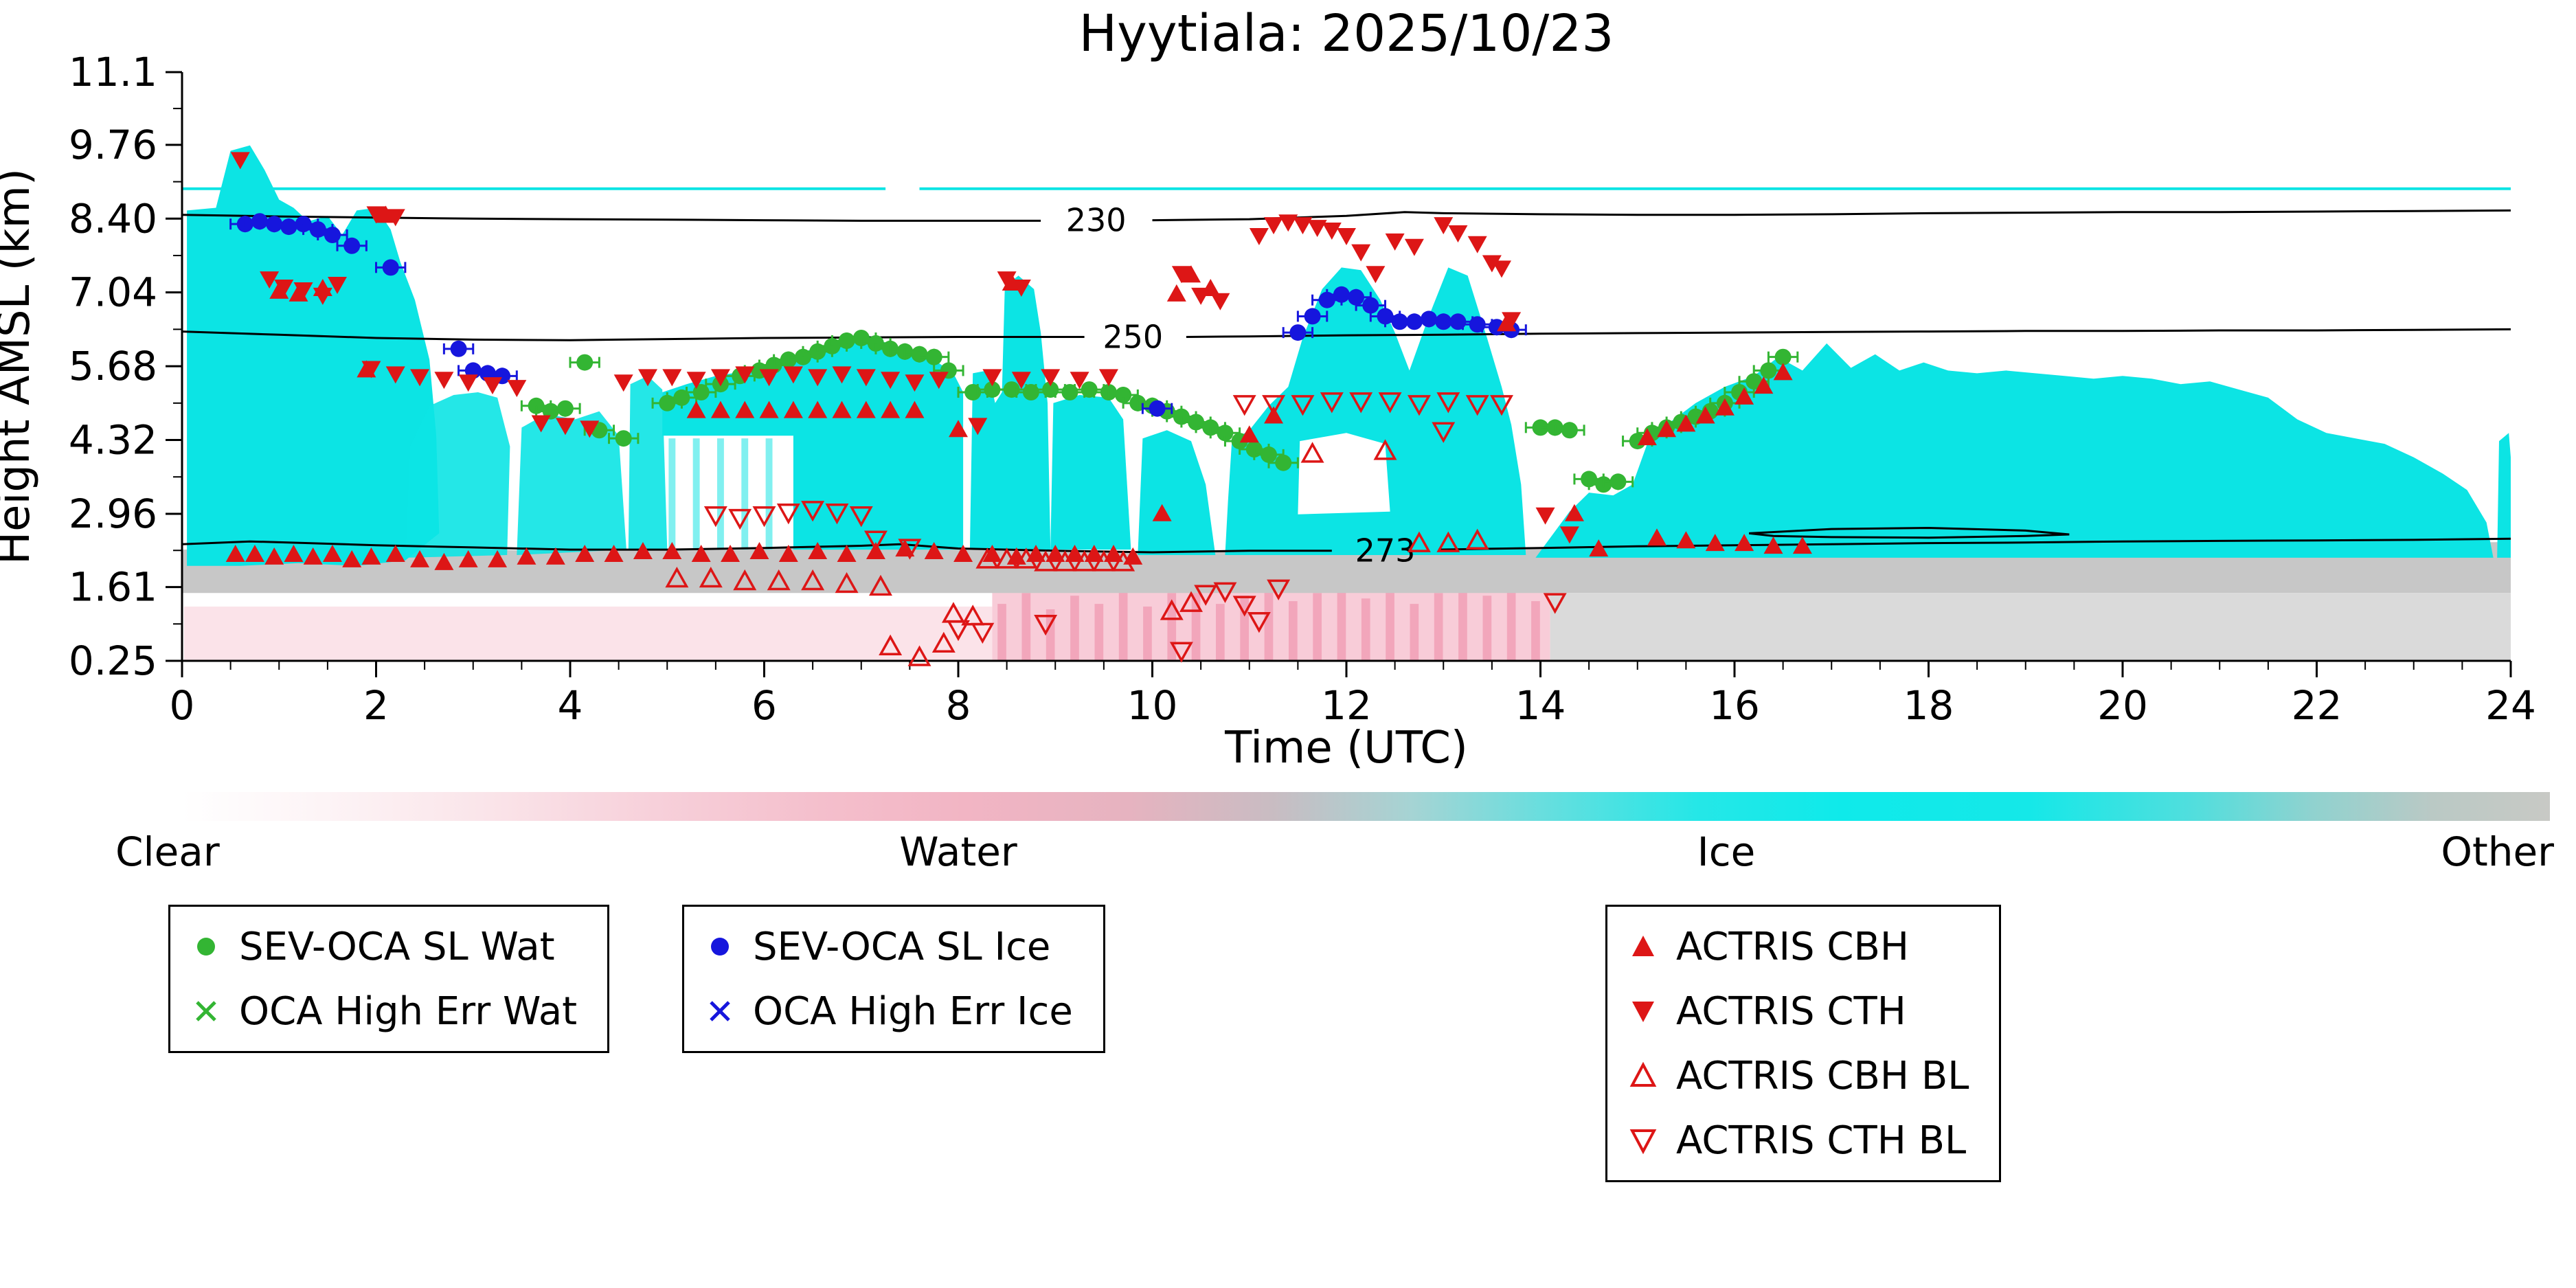  What do you see at coordinates (720, 947) in the screenshot?
I see `blue-circle-icon` at bounding box center [720, 947].